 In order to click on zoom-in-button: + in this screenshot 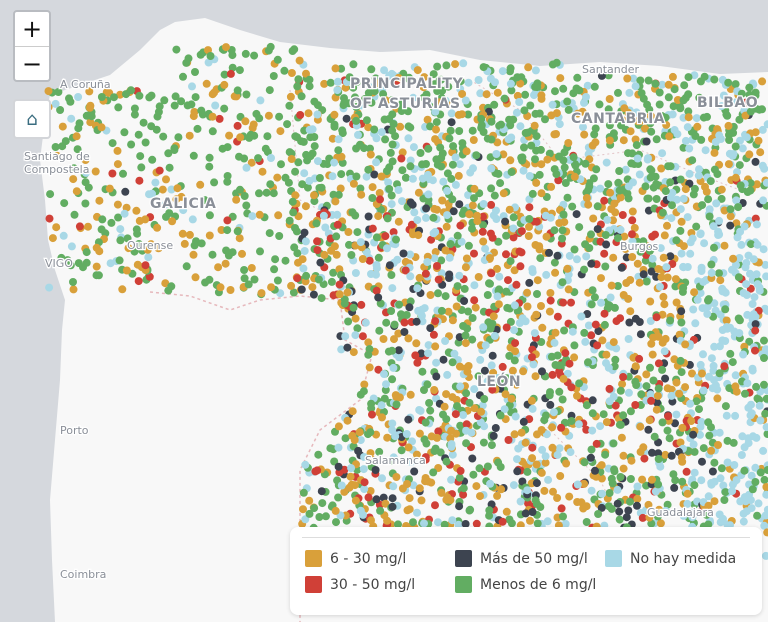, I will do `click(32, 29)`.